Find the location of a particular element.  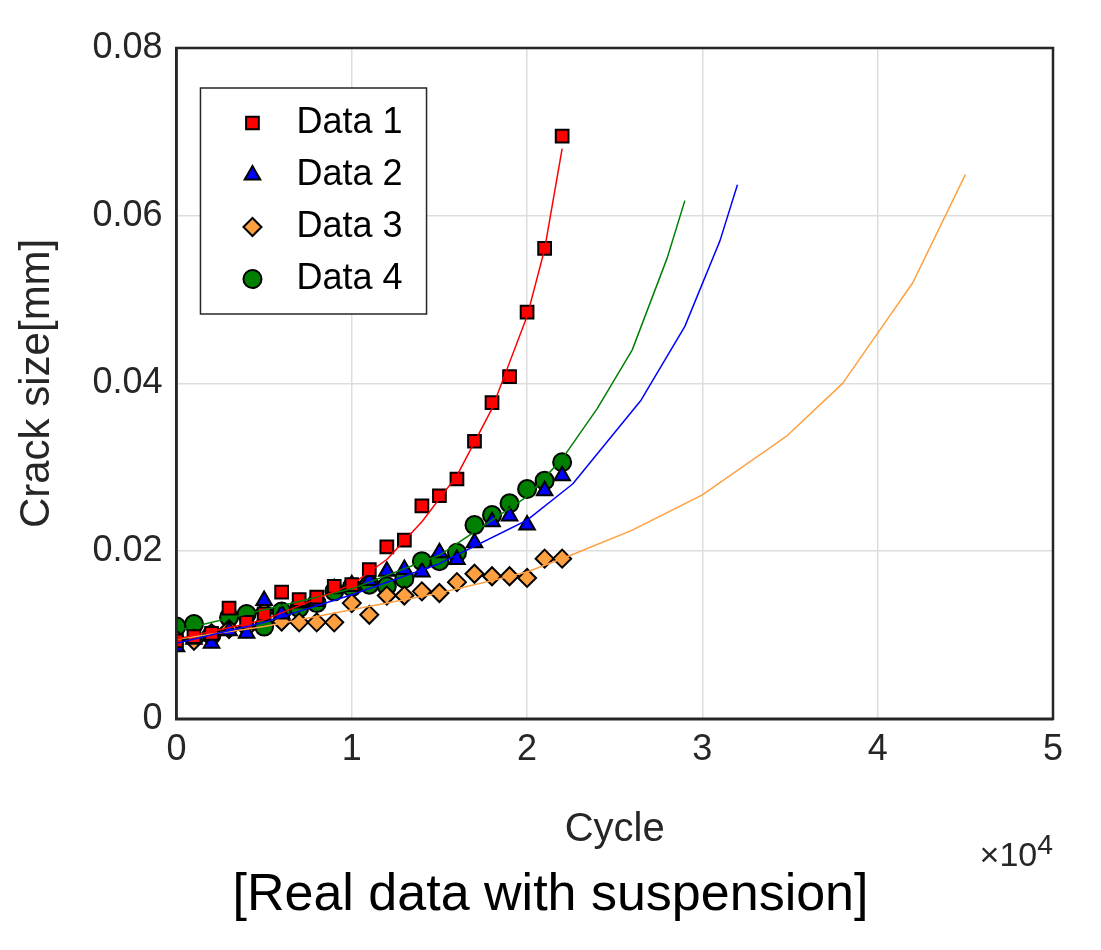

x-tick-label: 3 is located at coordinates (702, 748).